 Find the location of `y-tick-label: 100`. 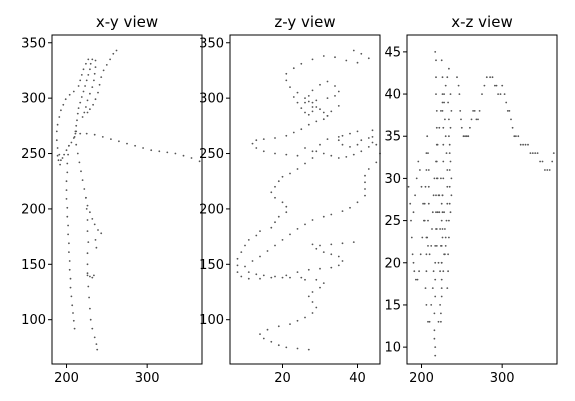

y-tick-label: 100 is located at coordinates (211, 320).